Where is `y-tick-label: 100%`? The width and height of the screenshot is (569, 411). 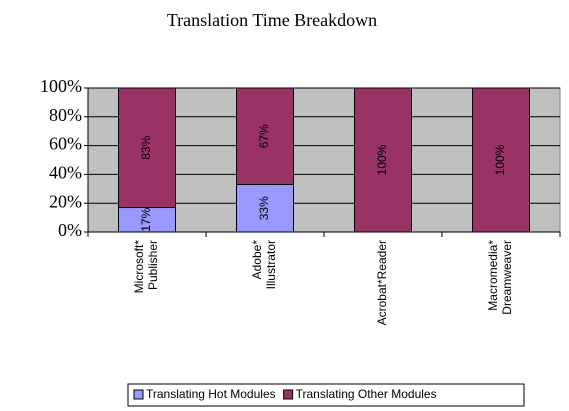 y-tick-label: 100% is located at coordinates (61, 86).